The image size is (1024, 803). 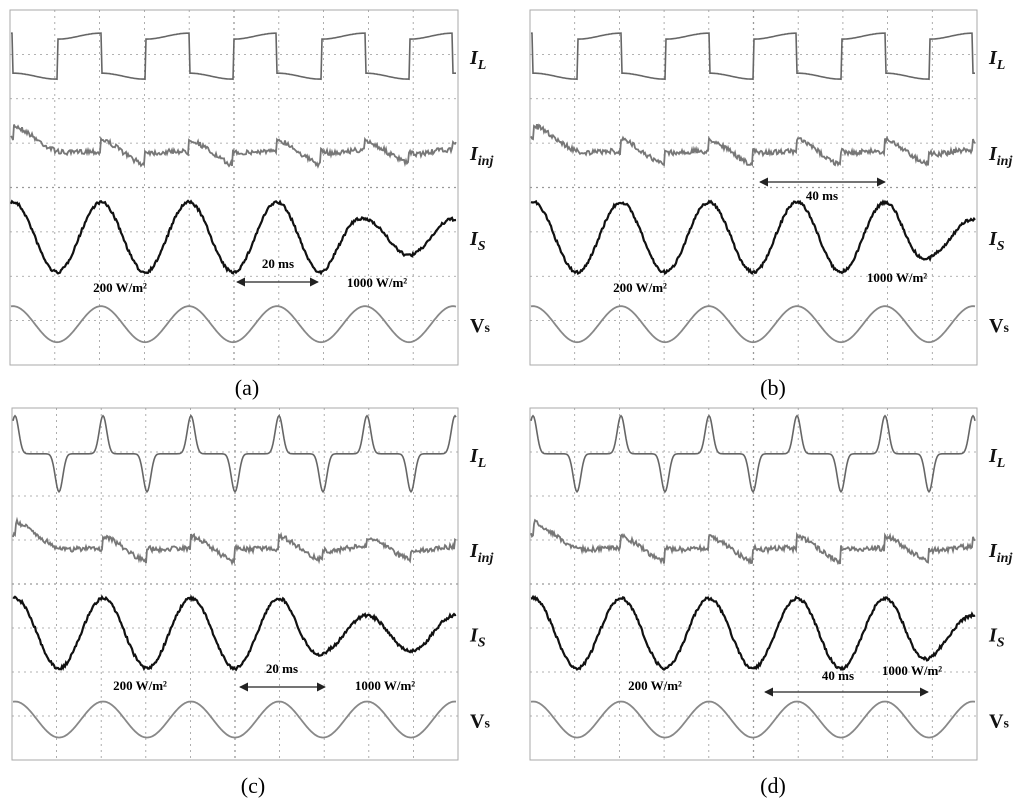 I want to click on panel-caption: (c), so click(x=253, y=785).